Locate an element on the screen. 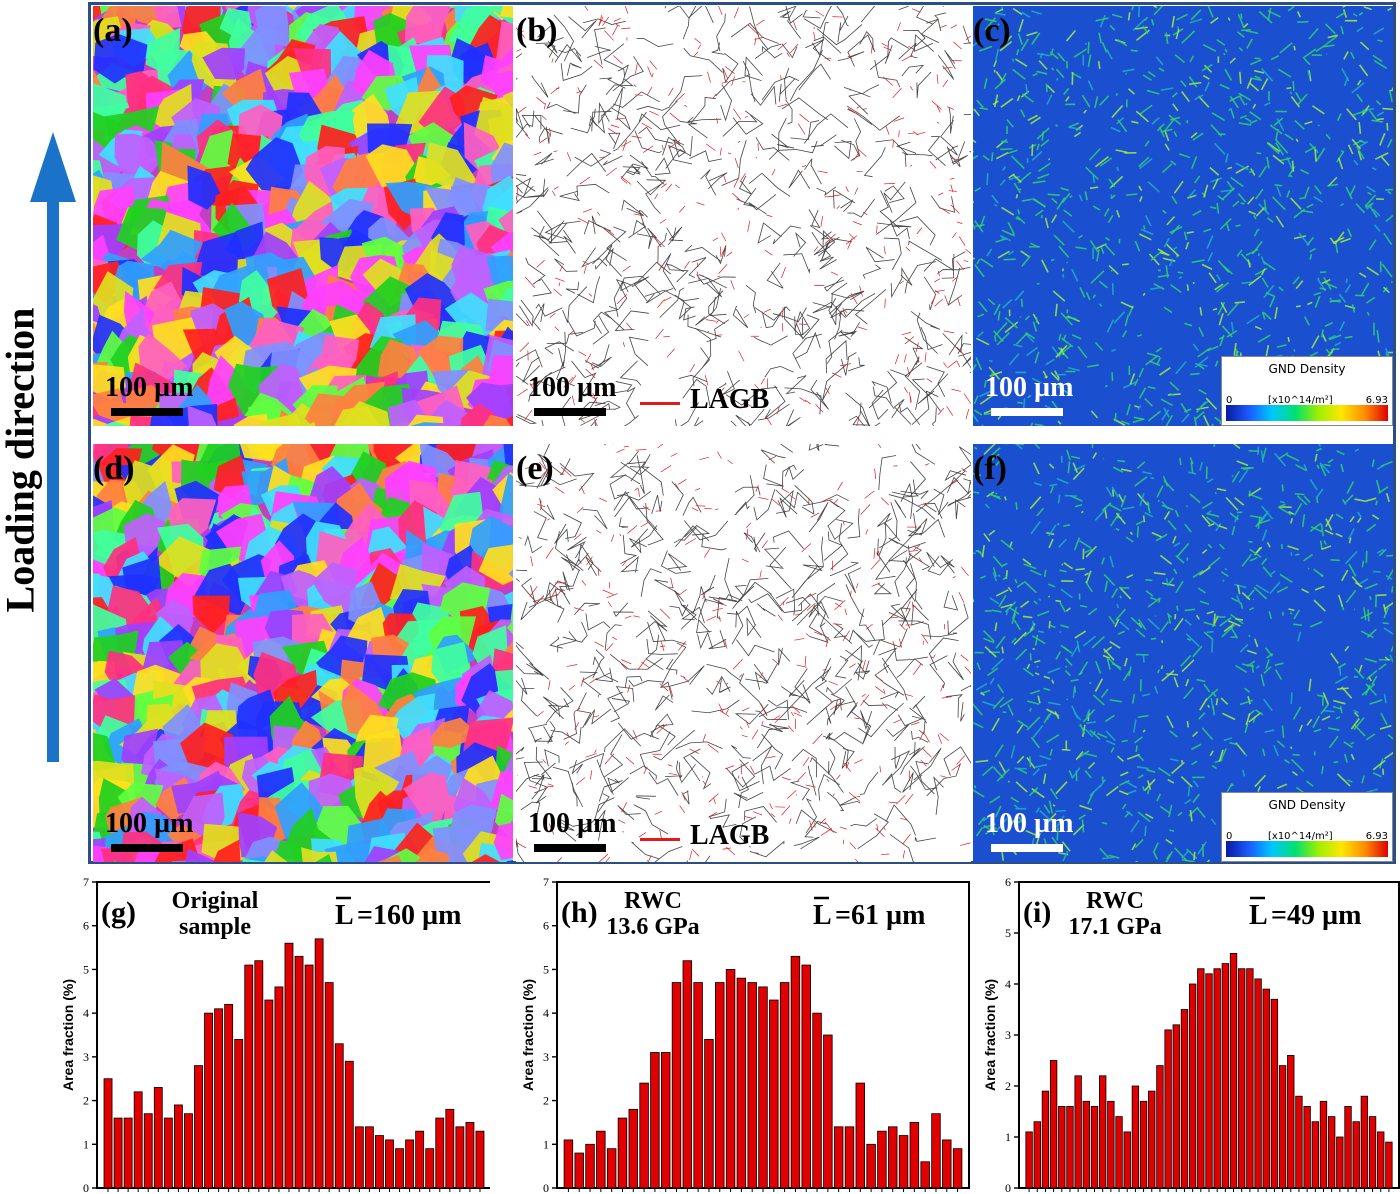  y-axis-title: Area fraction (%) is located at coordinates (68, 1035).